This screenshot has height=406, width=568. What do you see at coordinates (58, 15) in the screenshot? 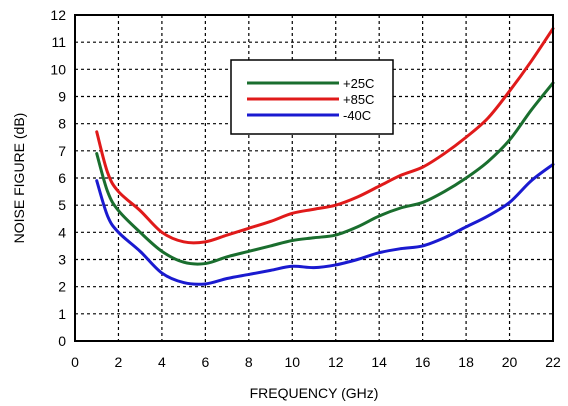
I see `y-tick-label: 12` at bounding box center [58, 15].